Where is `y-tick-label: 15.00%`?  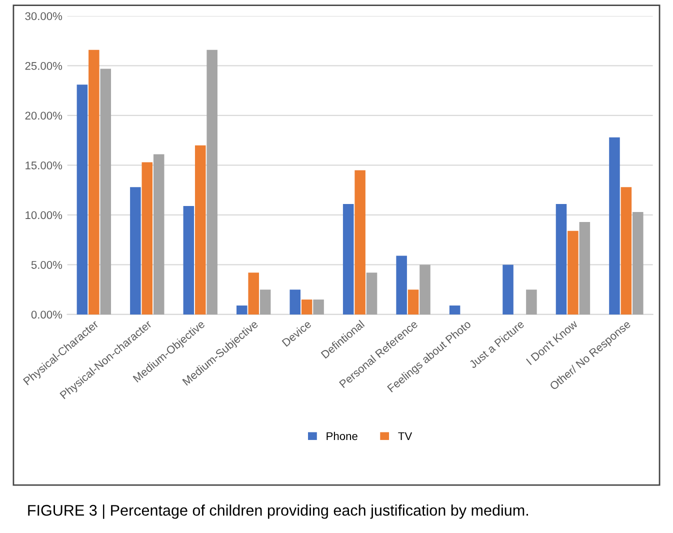 y-tick-label: 15.00% is located at coordinates (44, 165).